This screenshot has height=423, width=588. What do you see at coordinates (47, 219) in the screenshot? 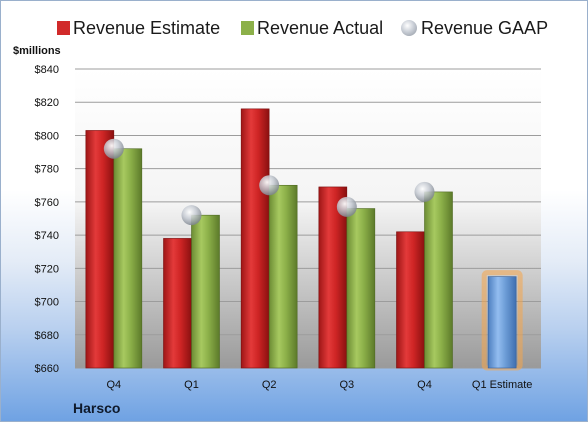
I see `y-axis: $660 $680 $700 $720 $740 $760 $780 $800 $820 $840` at bounding box center [47, 219].